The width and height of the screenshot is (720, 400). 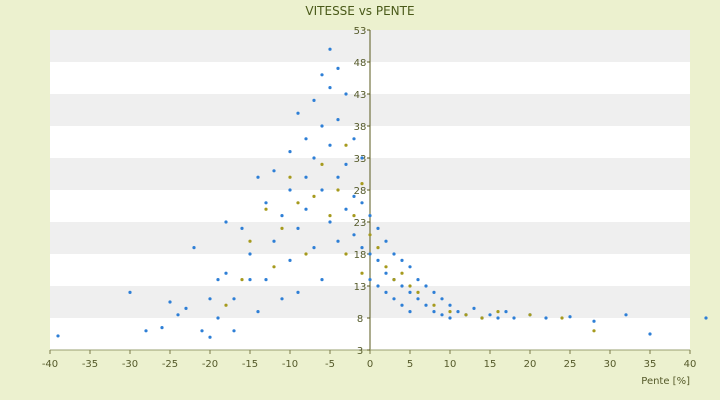 What do you see at coordinates (360, 31) in the screenshot?
I see `y-tick-label: 53` at bounding box center [360, 31].